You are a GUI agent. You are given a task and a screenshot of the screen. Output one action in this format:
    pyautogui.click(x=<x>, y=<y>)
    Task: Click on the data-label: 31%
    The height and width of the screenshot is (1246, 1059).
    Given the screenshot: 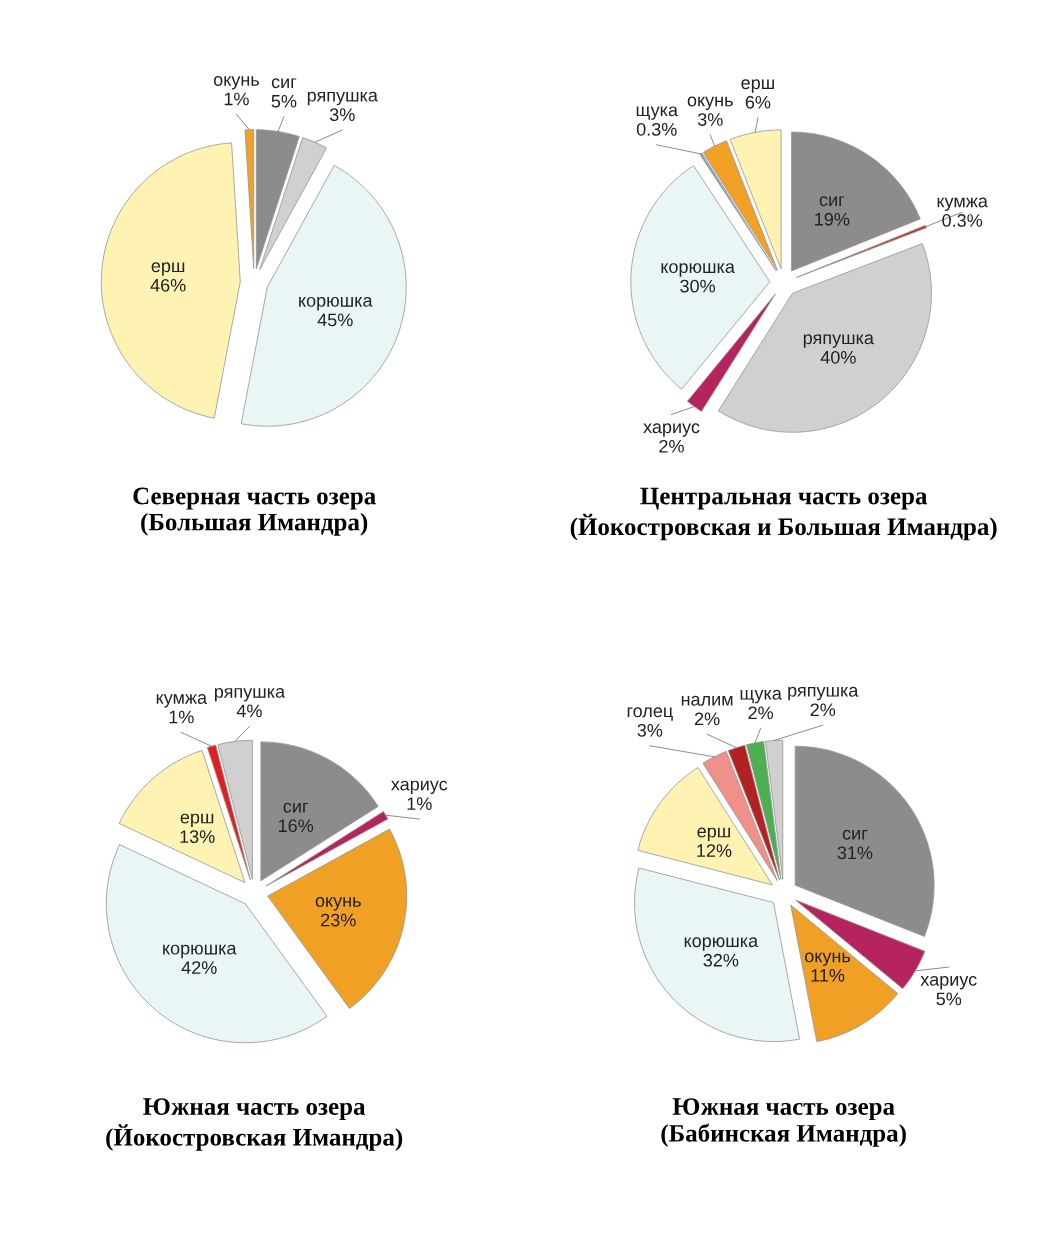 What is the action you would take?
    pyautogui.click(x=855, y=853)
    